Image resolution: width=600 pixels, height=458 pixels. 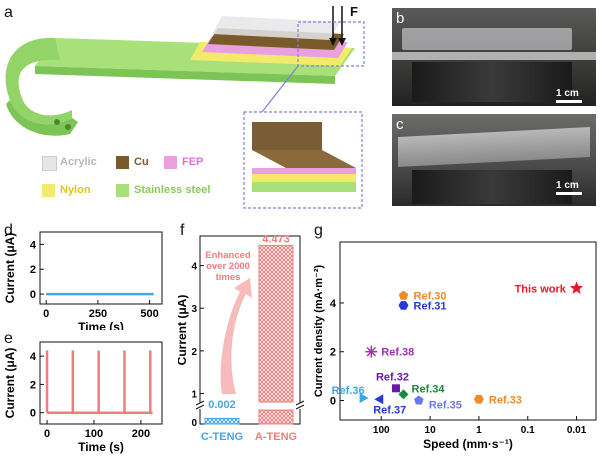 What do you see at coordinates (429, 389) in the screenshot?
I see `point-label: Ref.34` at bounding box center [429, 389].